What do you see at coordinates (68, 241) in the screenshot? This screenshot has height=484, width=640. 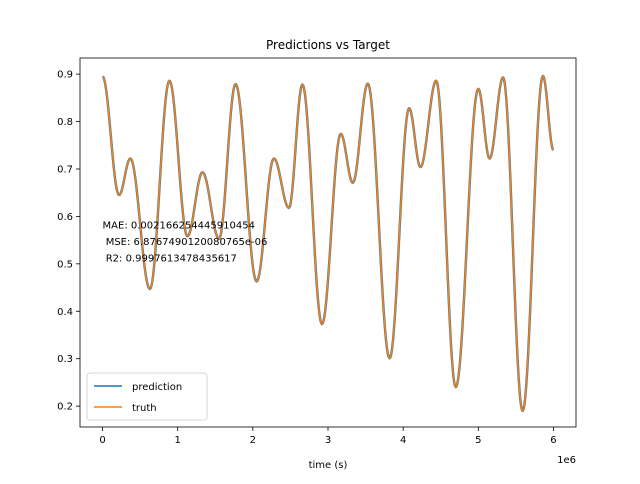 I see `y-axis-ticks: 0.2 0.3 0.4 0.5 0.6 0.7 0.8 0.9` at bounding box center [68, 241].